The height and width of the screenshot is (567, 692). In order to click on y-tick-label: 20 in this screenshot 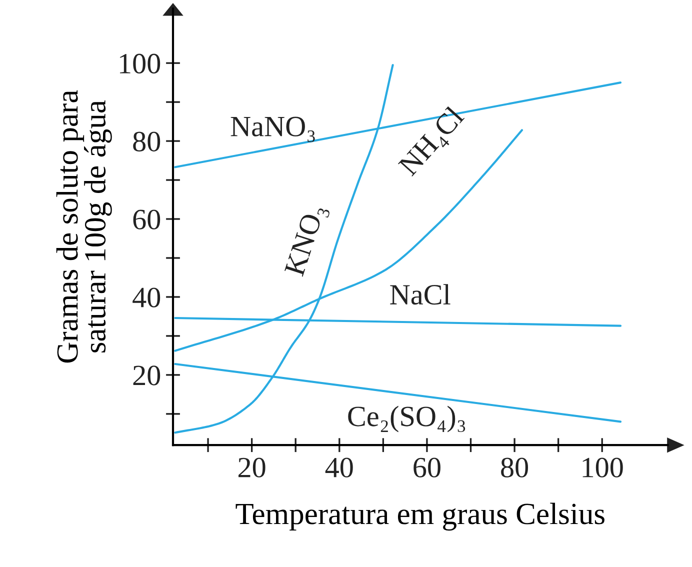, I will do `click(146, 376)`.